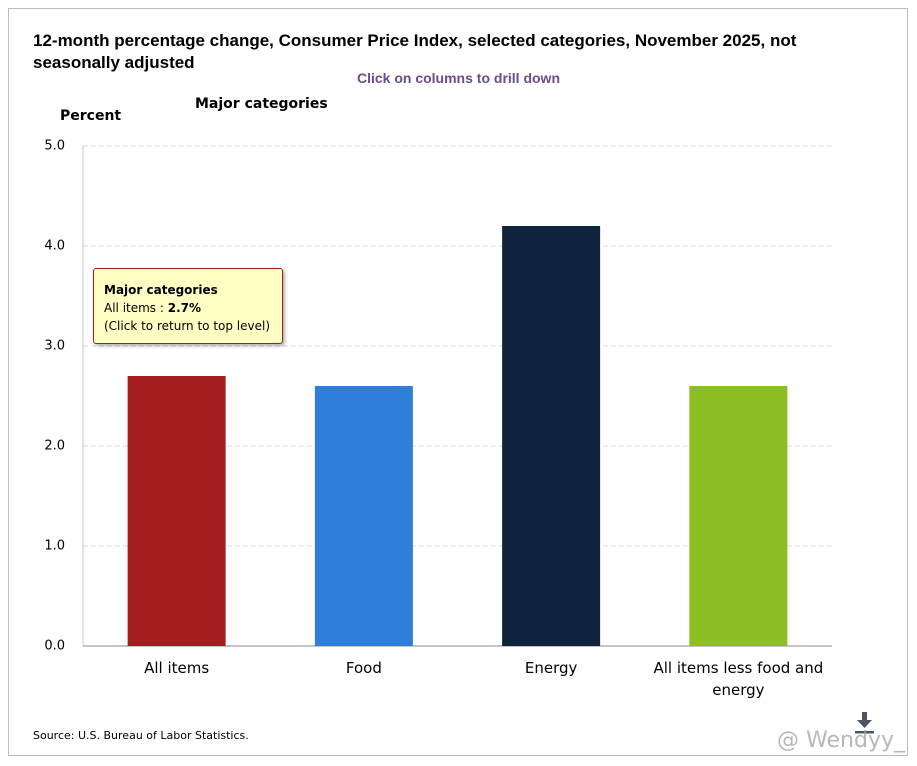 The height and width of the screenshot is (766, 917). I want to click on y-tick-label: 1.0, so click(54, 546).